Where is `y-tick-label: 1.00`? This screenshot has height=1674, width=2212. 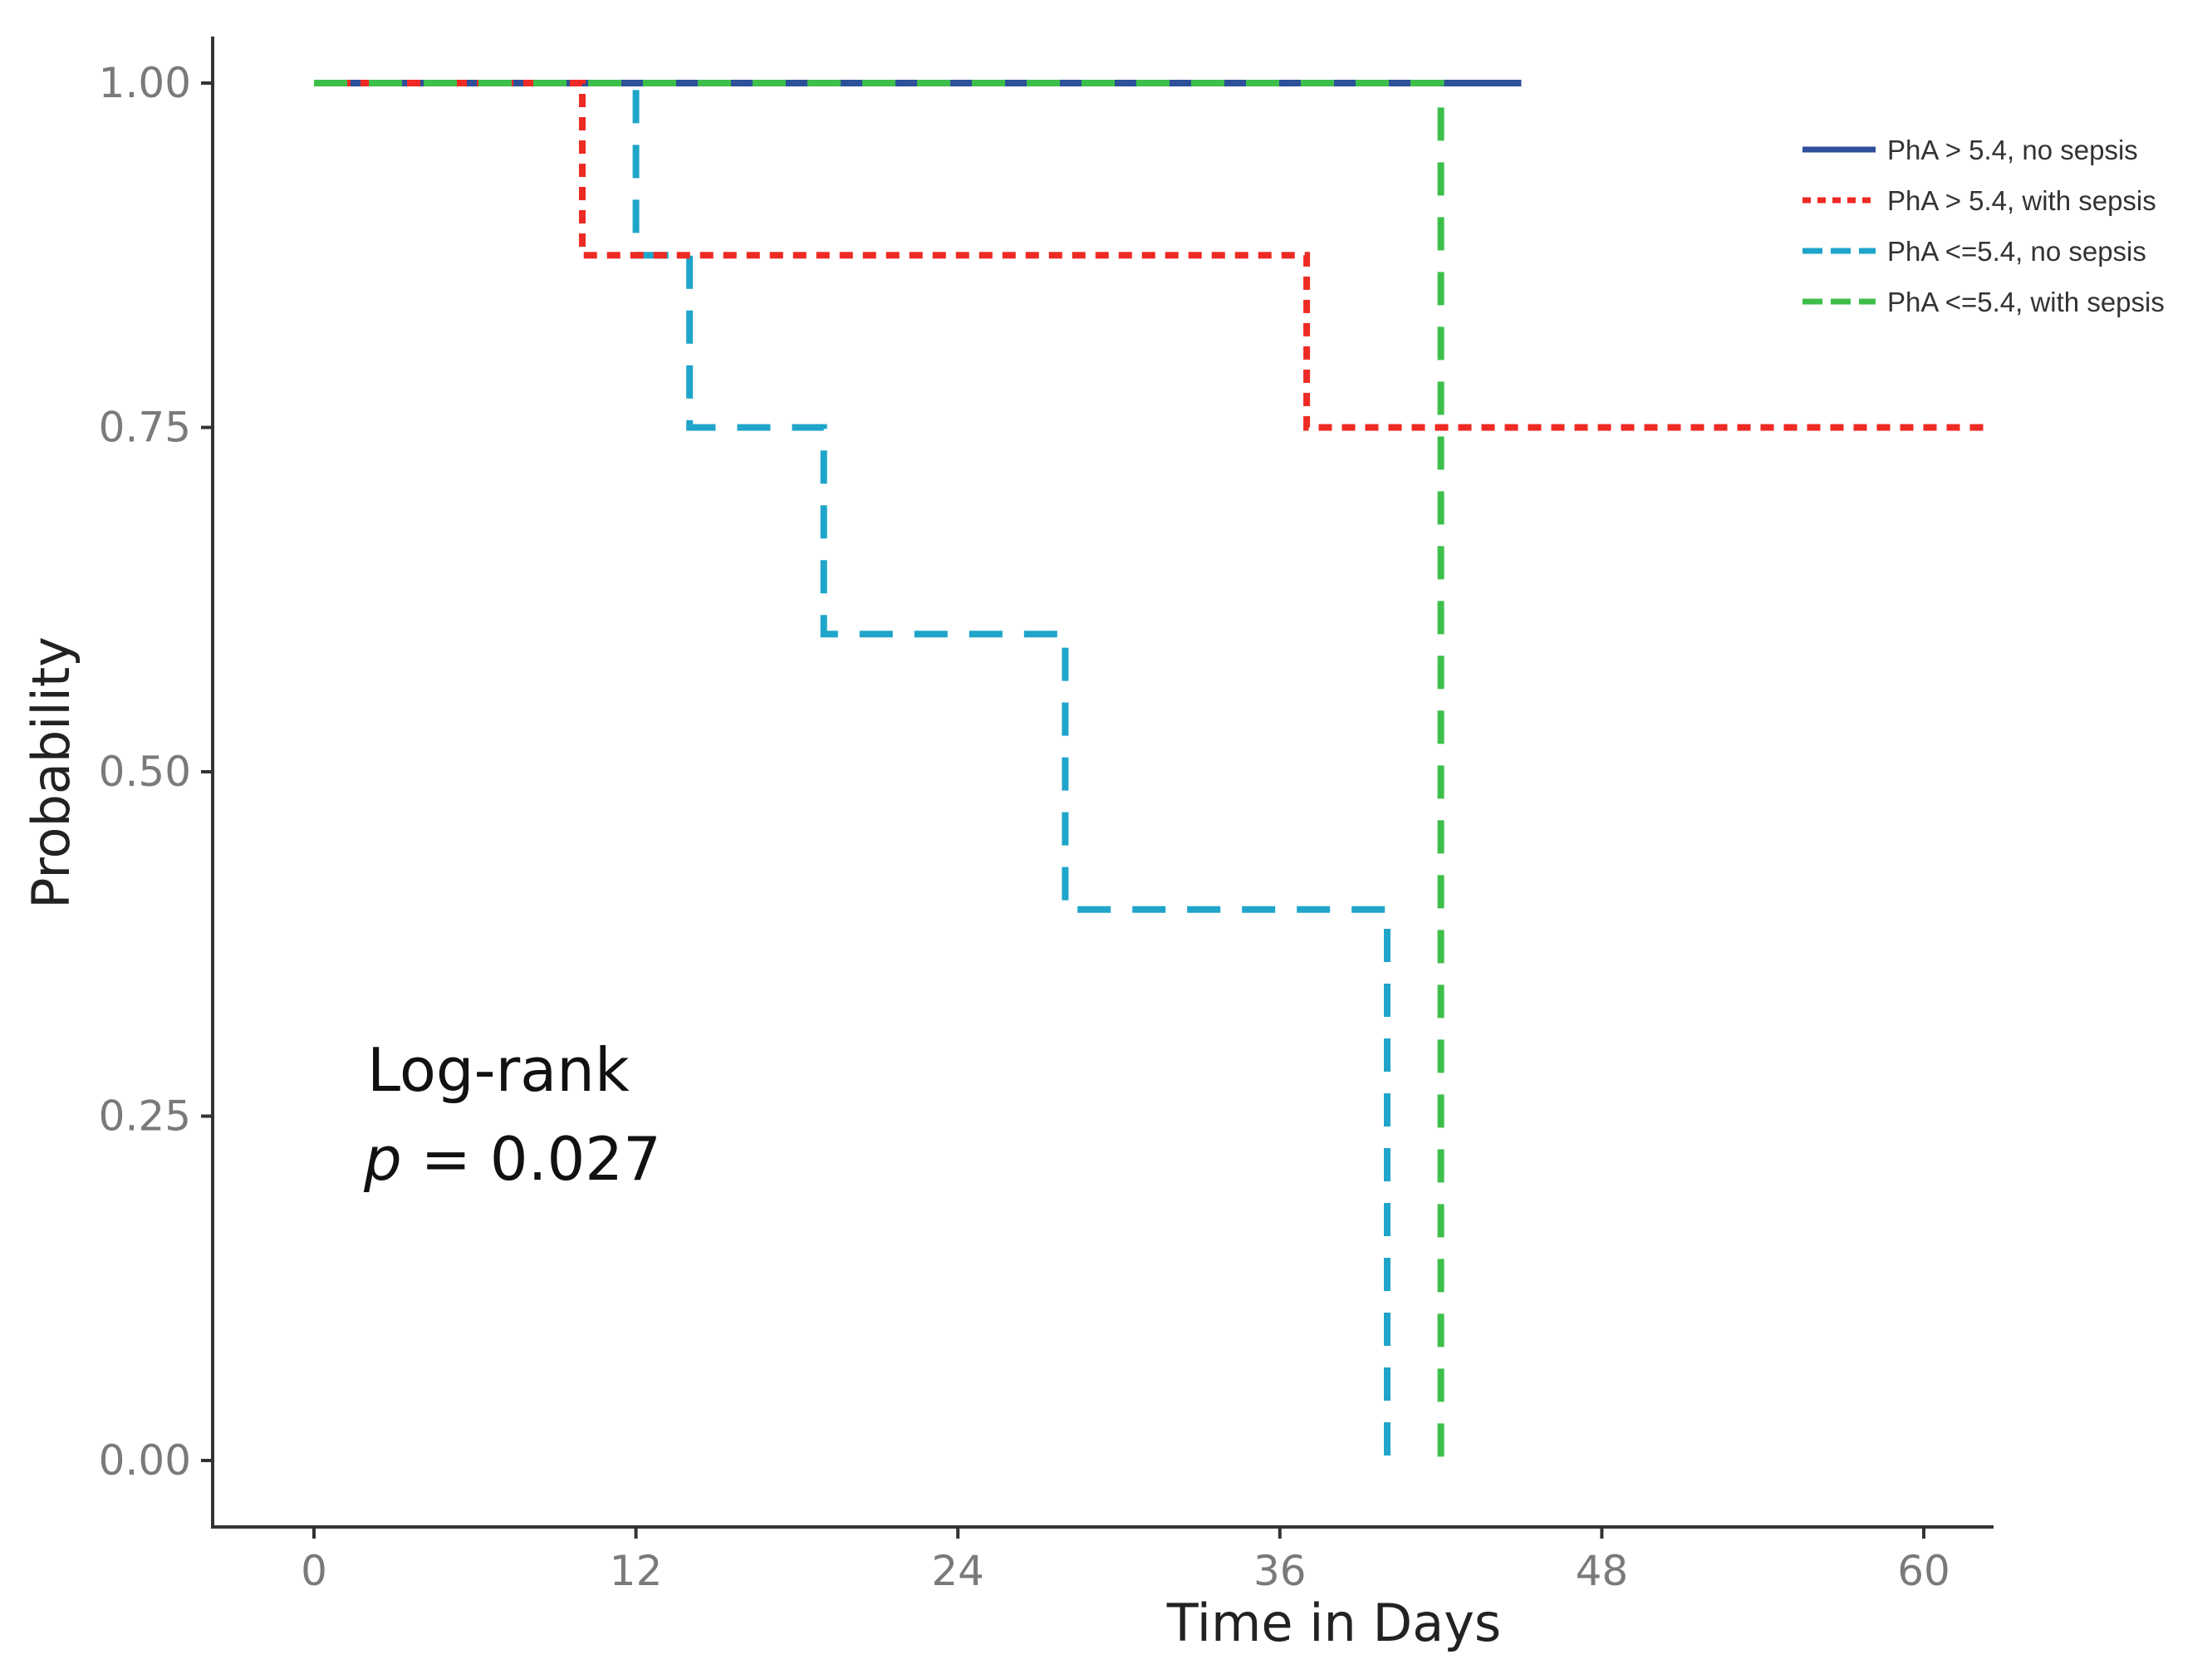
y-tick-label: 1.00 is located at coordinates (145, 83).